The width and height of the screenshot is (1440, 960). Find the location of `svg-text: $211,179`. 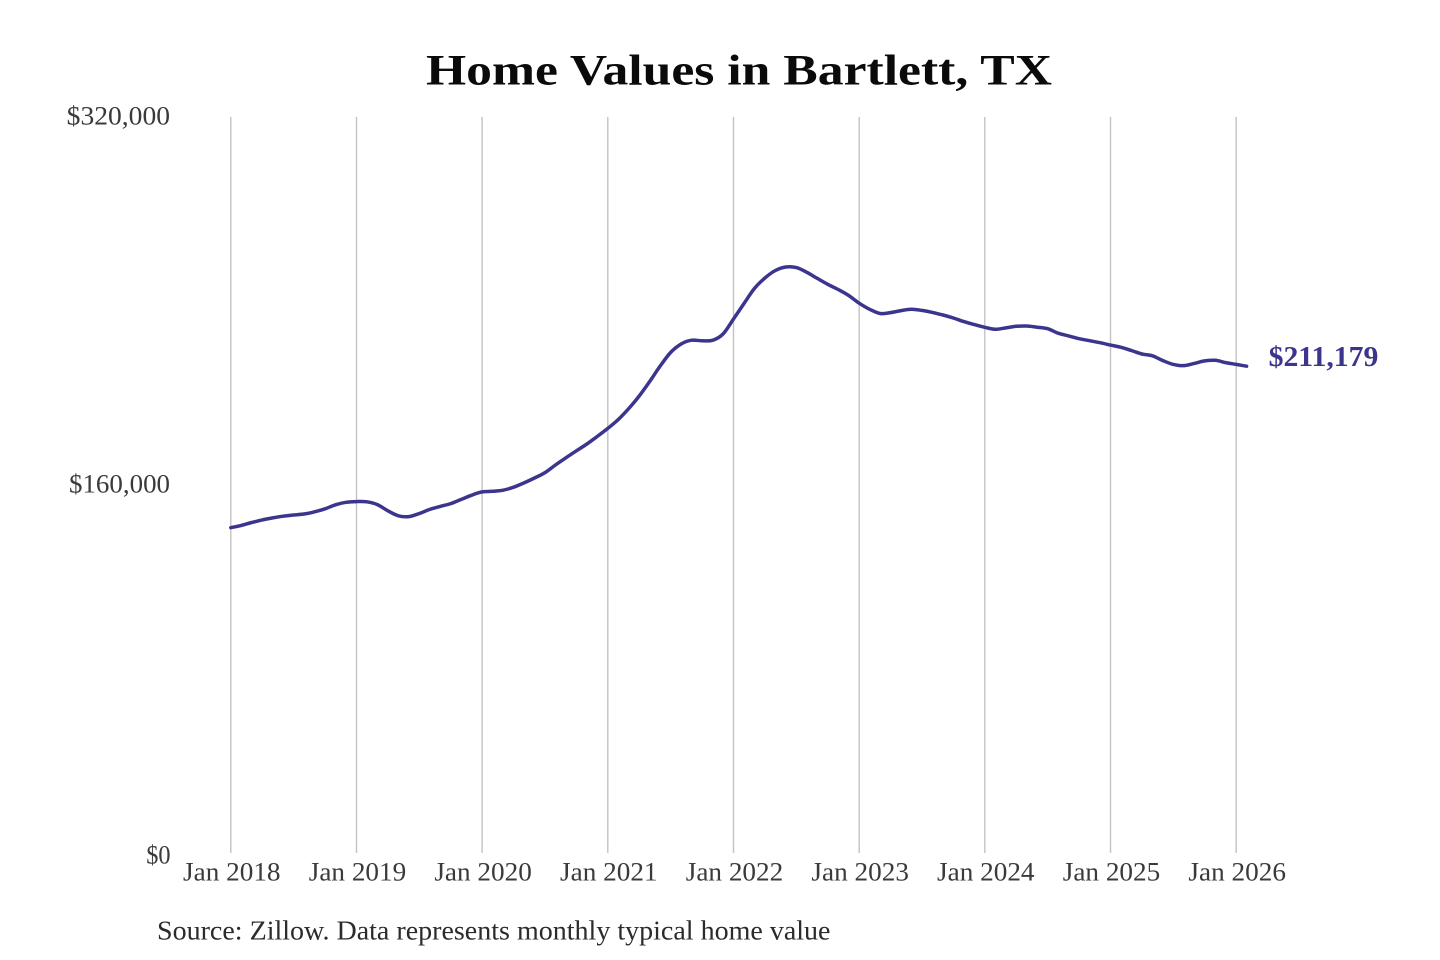

svg-text: $211,179 is located at coordinates (1324, 357).